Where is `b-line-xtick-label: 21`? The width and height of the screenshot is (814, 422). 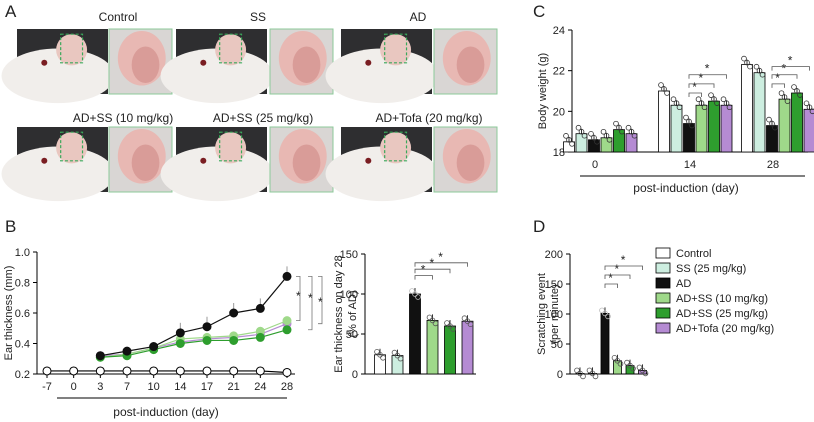
b-line-xtick-label: 21 is located at coordinates (234, 387).